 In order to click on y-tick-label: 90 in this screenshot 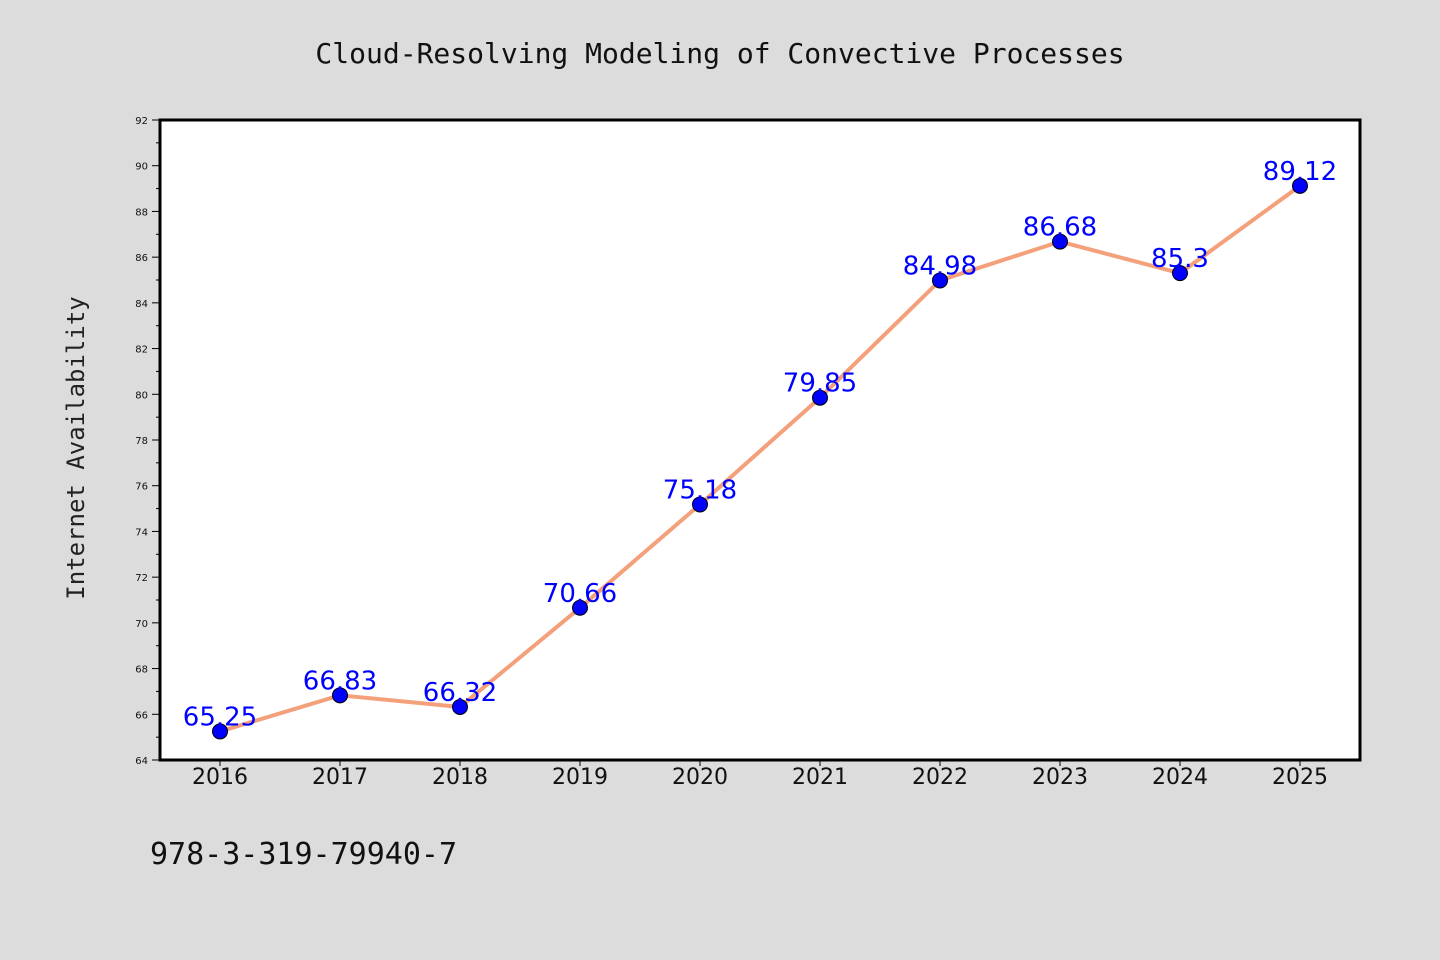, I will do `click(141, 167)`.